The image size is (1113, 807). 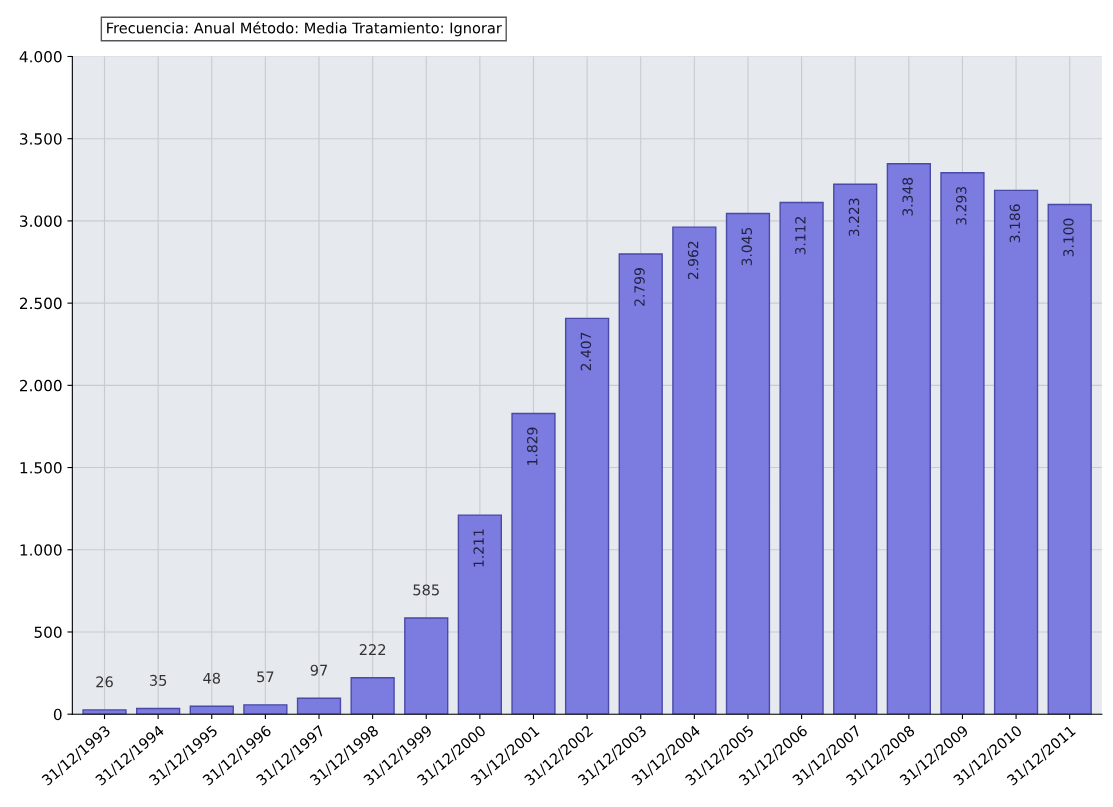 What do you see at coordinates (40, 56) in the screenshot?
I see `y-tick-label: 4.000` at bounding box center [40, 56].